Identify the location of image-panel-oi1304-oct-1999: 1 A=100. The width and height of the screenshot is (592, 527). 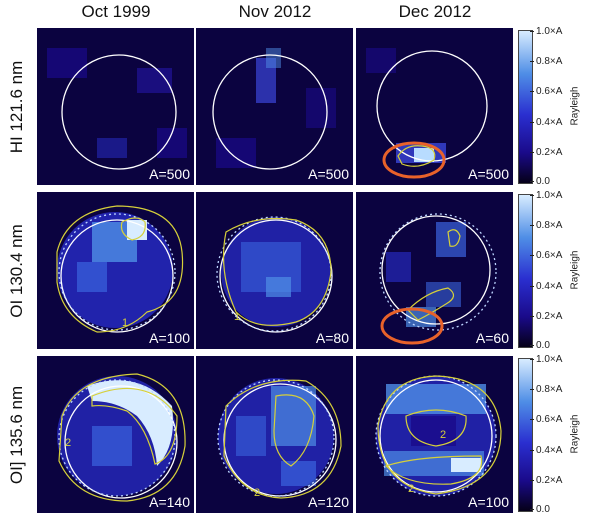
(115, 270).